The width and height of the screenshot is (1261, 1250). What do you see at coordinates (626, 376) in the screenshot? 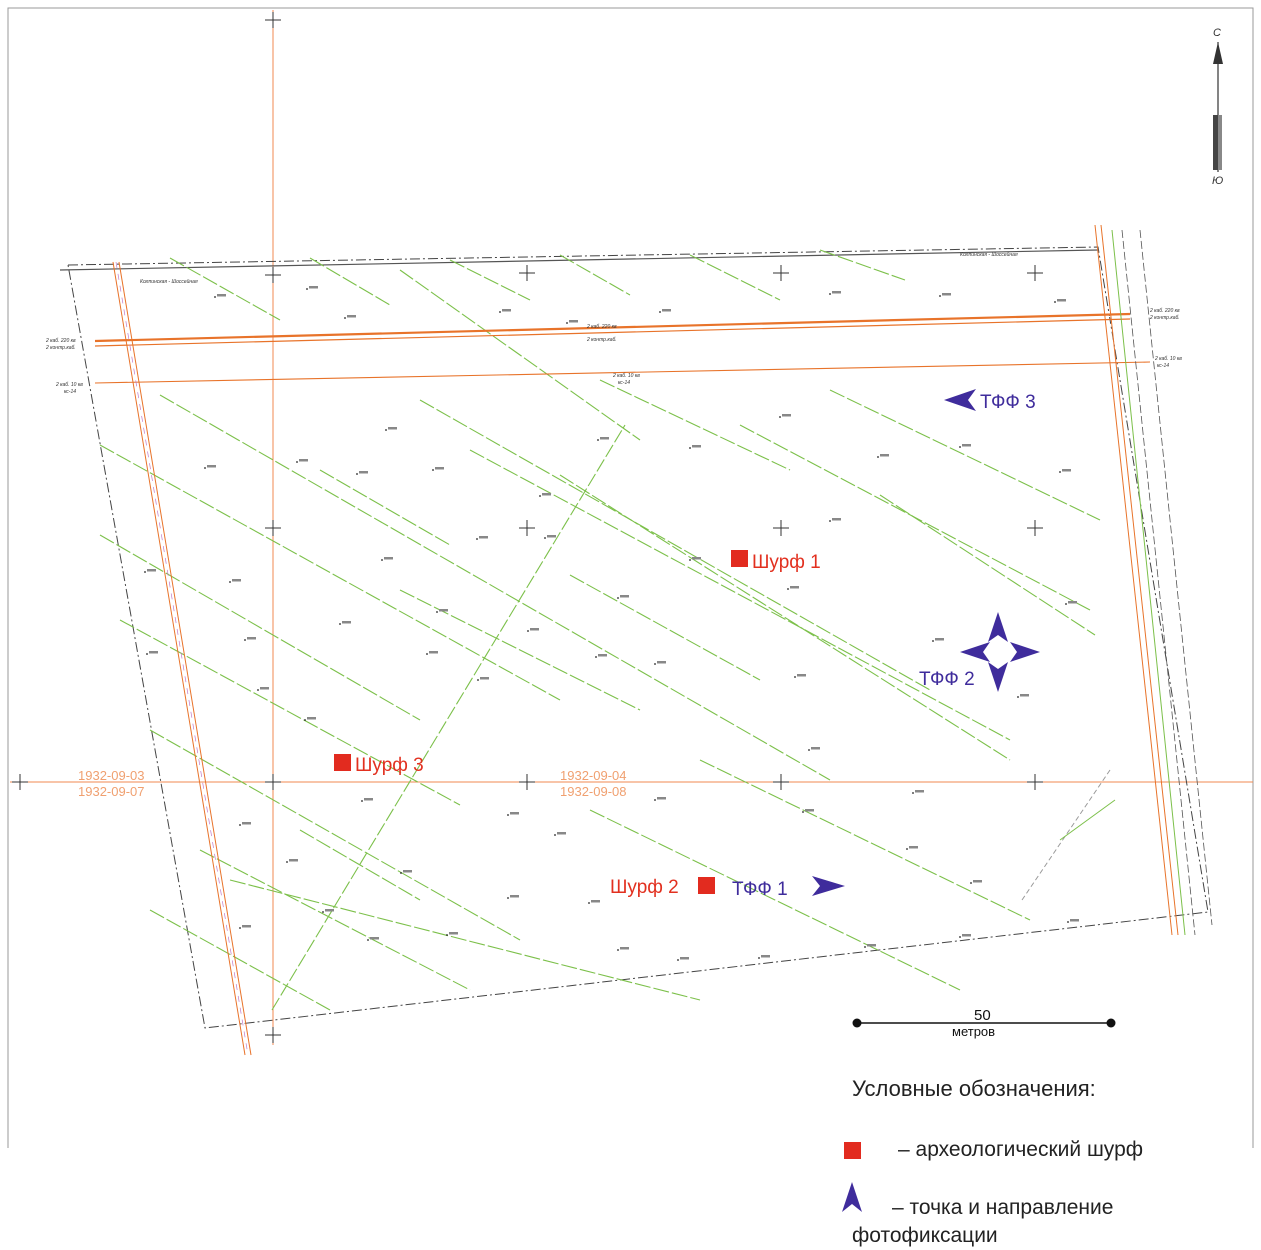
I see `cable-10-label-mid: 2 каб. 10 кв` at bounding box center [626, 376].